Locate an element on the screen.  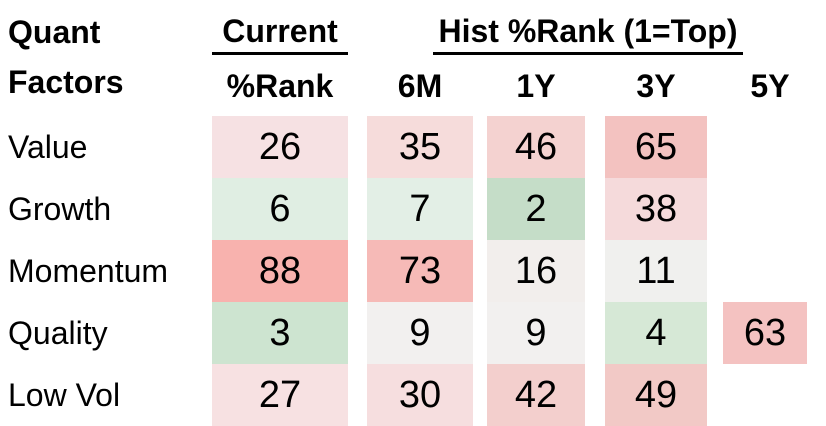
row-label: Low Vol is located at coordinates (64, 395).